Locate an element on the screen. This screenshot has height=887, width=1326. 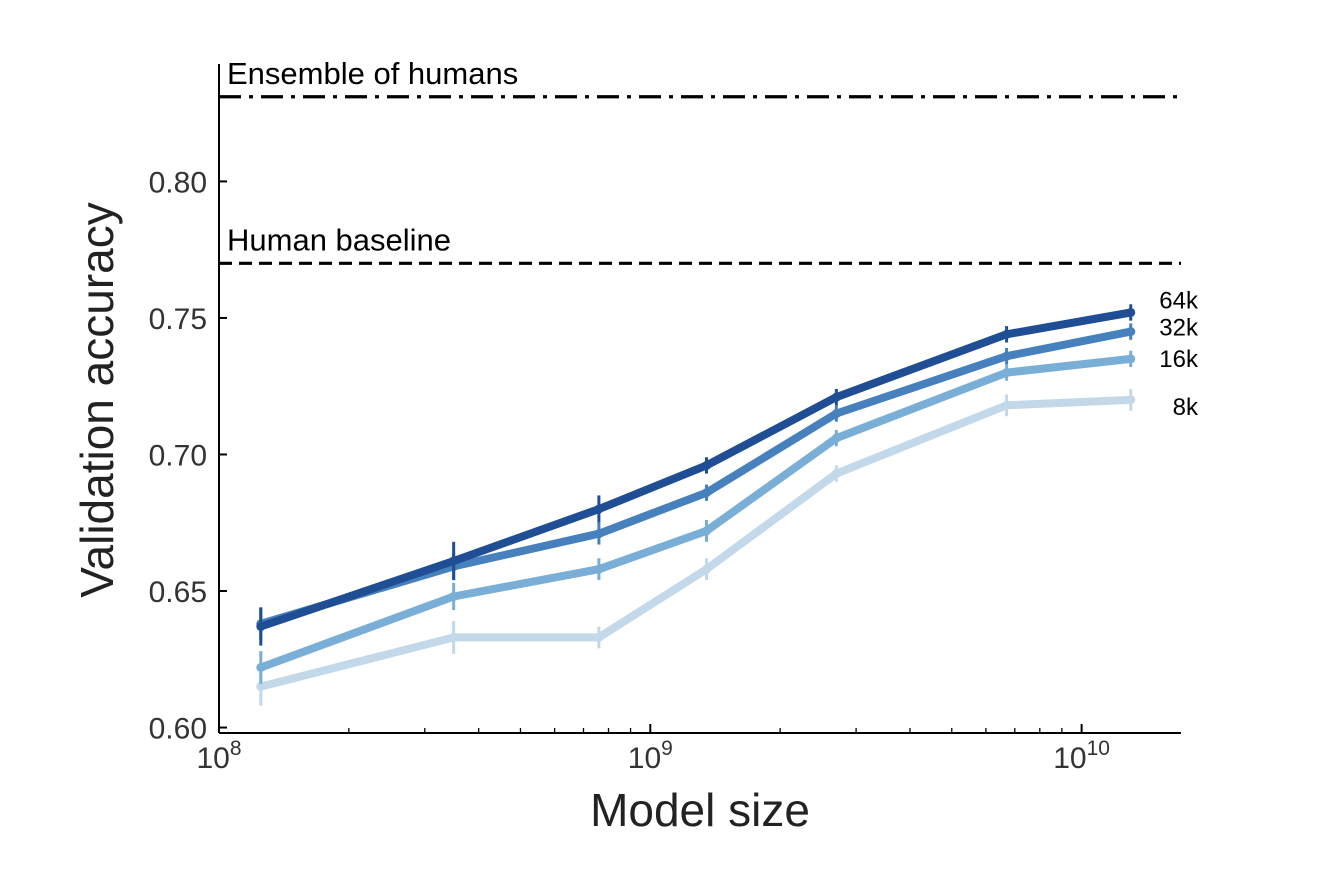
series-label-64k: 64k is located at coordinates (1179, 300).